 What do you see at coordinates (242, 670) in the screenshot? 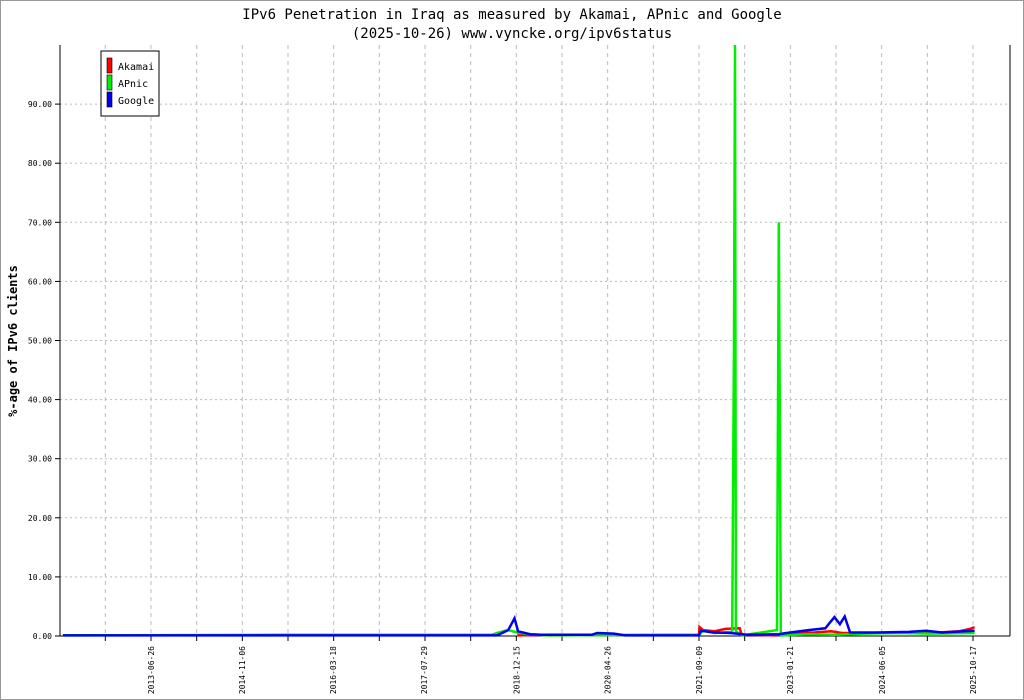
I see `x-tick-label: 2014-11-06` at bounding box center [242, 670].